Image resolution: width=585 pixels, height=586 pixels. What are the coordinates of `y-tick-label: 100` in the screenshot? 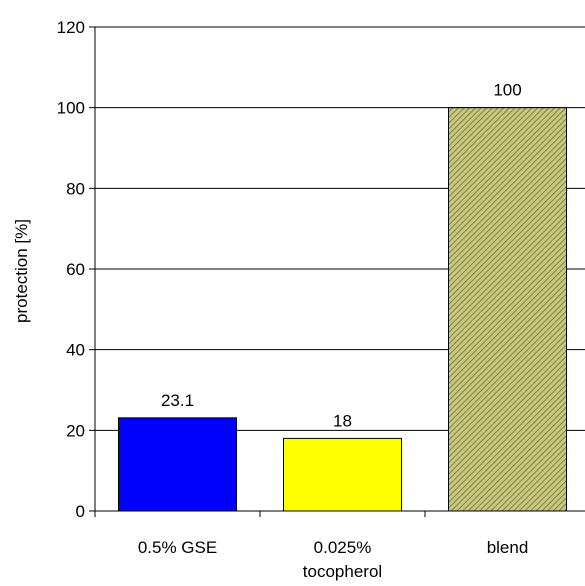 It's located at (71, 108).